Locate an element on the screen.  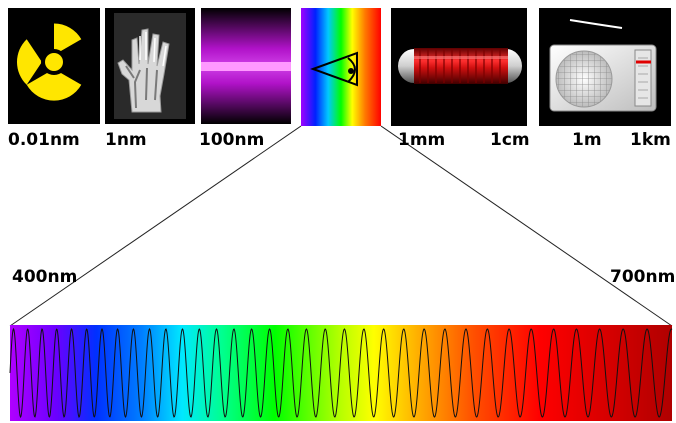
label-visible-start: 400nm is located at coordinates (45, 277).